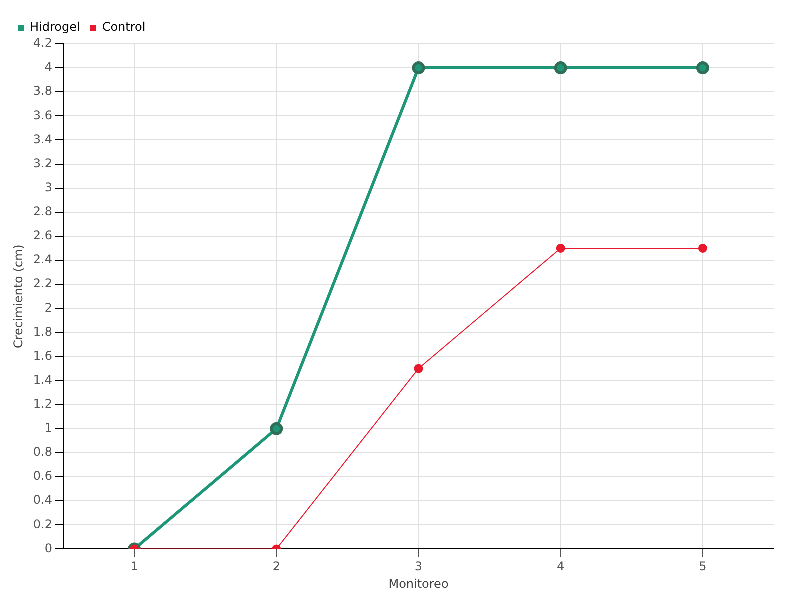 The height and width of the screenshot is (600, 800). What do you see at coordinates (418, 583) in the screenshot?
I see `x-axis-title: Monitoreo` at bounding box center [418, 583].